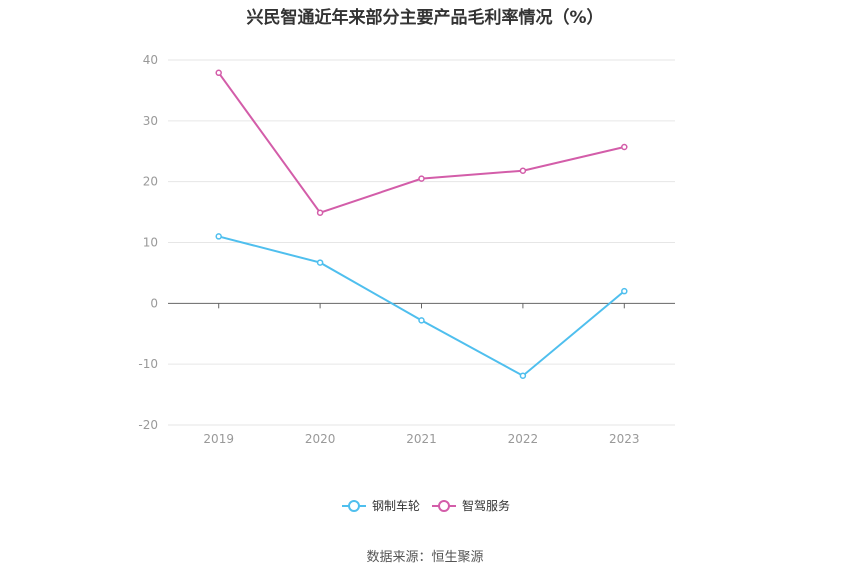  Describe the element at coordinates (150, 60) in the screenshot. I see `y-tick-label: 40` at that location.